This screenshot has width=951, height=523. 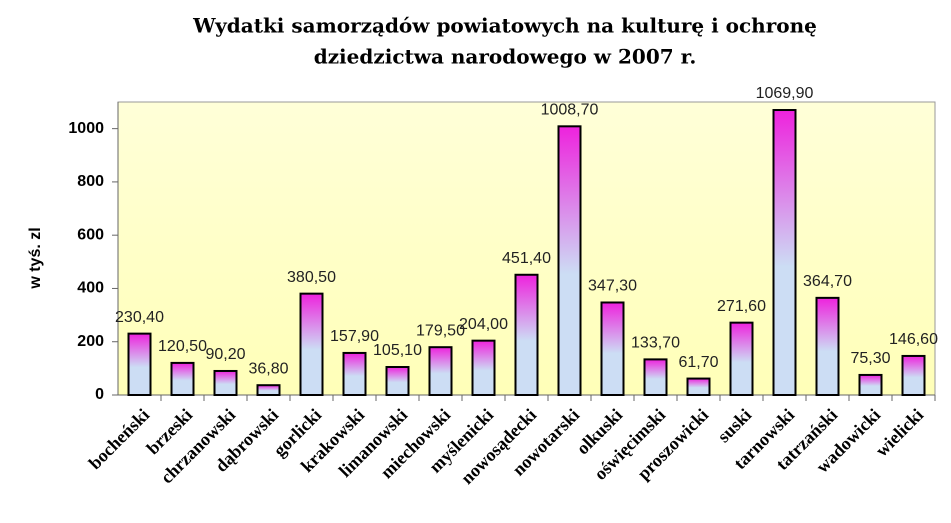 I want to click on value-label: 230,40, so click(x=139, y=317).